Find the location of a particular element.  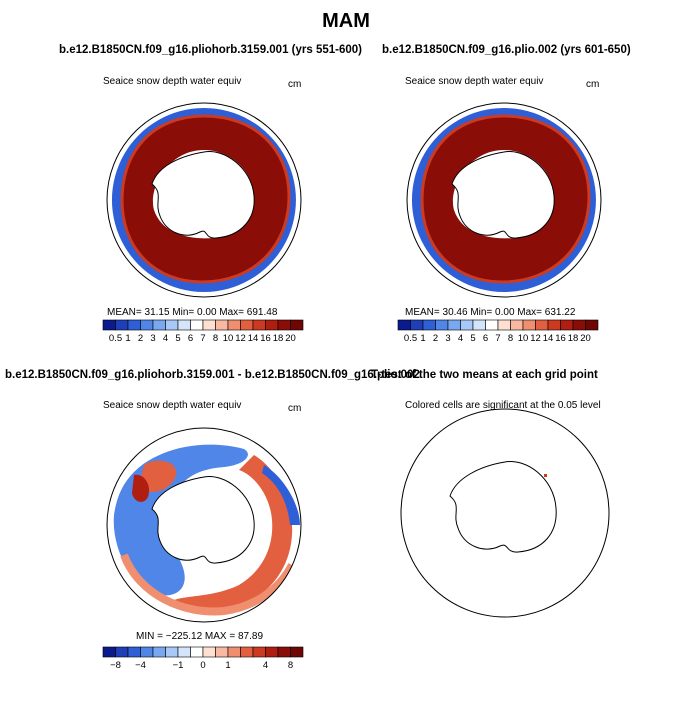

panel-2-stats: MEAN= 30.46 Min= 0.00 Max= 631.22 is located at coordinates (490, 312).